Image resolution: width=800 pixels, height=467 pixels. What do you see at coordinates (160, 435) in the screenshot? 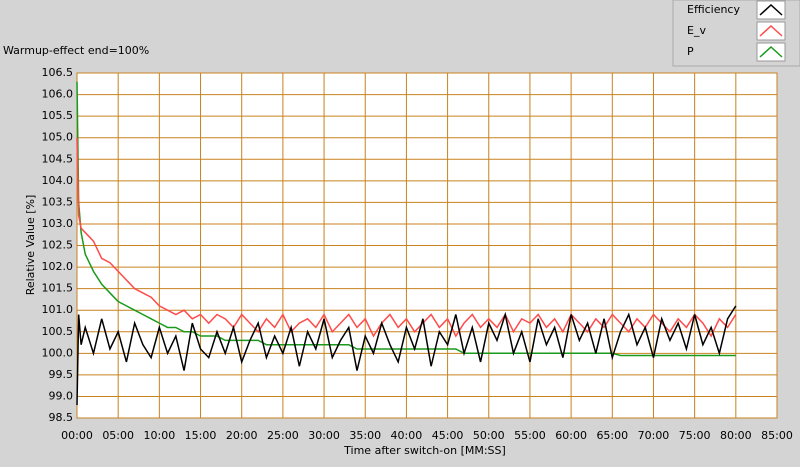
I see `x-tick-label: 10:00` at bounding box center [160, 435].